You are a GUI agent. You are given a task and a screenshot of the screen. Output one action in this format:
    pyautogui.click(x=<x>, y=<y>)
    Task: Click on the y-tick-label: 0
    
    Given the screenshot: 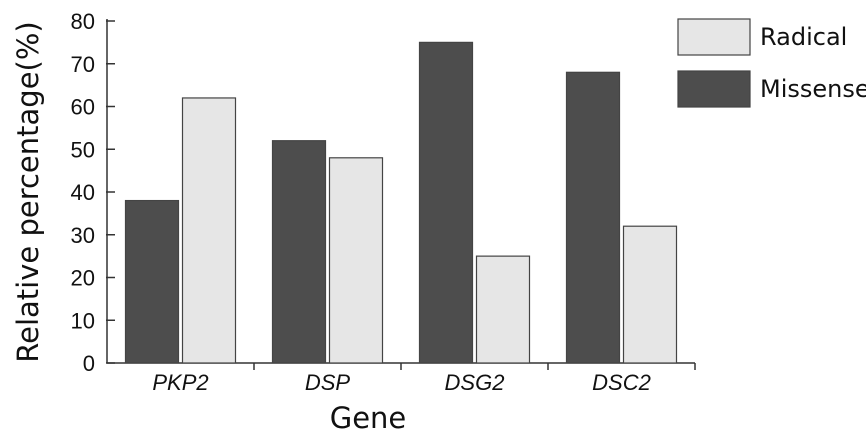 What is the action you would take?
    pyautogui.click(x=89, y=363)
    